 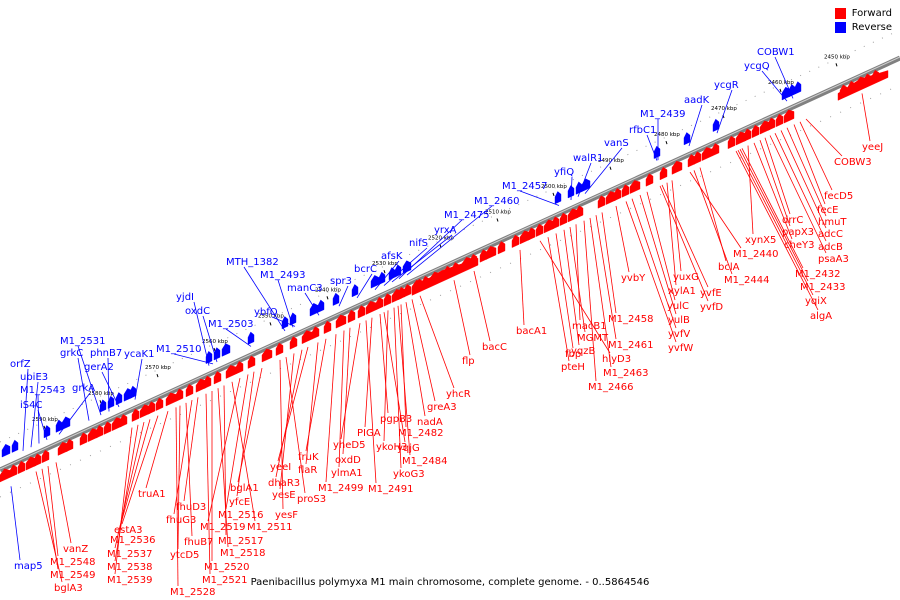 I want to click on forward-gene-label: yvfE, so click(x=711, y=293).